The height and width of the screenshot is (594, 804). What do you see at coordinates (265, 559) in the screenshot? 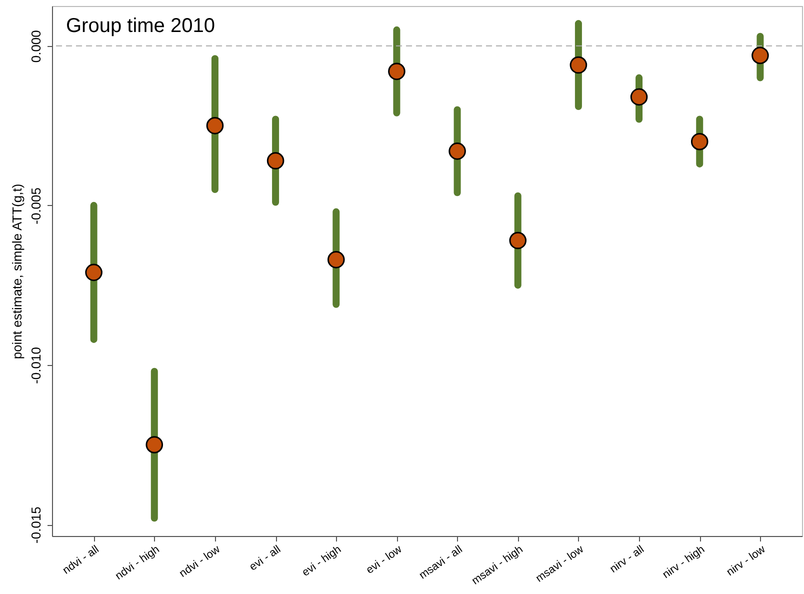
I see `x-tick-label: evi - all` at bounding box center [265, 559].